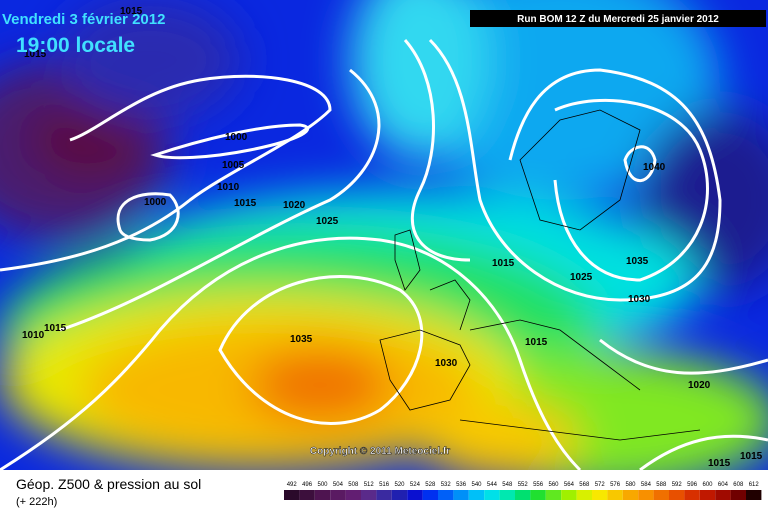 The height and width of the screenshot is (517, 768). I want to click on scale-label: 564, so click(569, 485).